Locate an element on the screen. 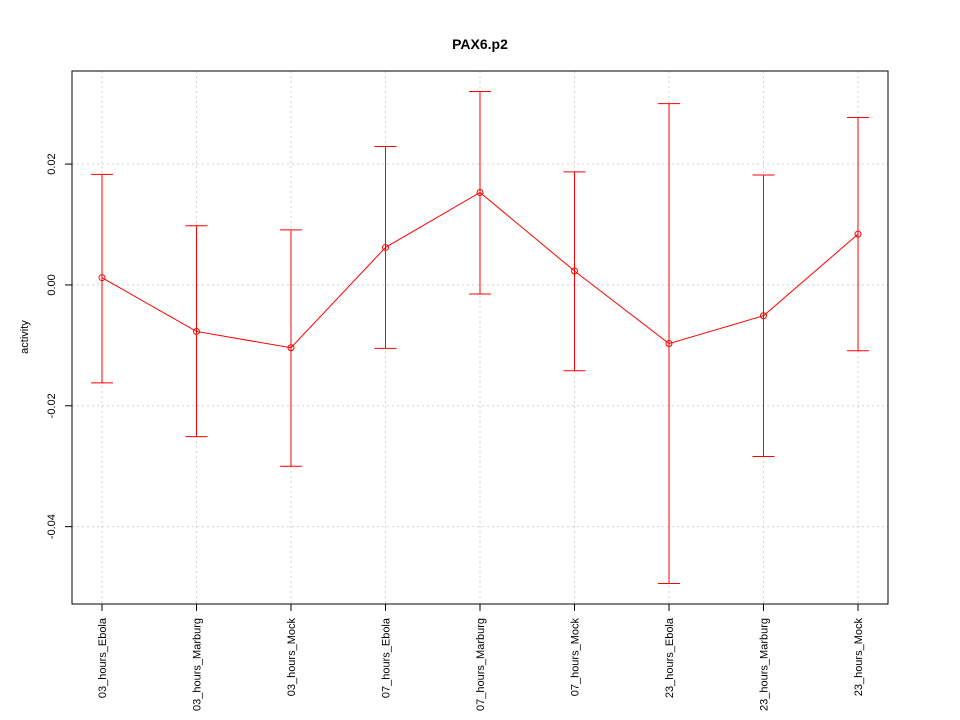 The image size is (960, 720). x-tick-label: 07_hours_Mock is located at coordinates (576, 657).